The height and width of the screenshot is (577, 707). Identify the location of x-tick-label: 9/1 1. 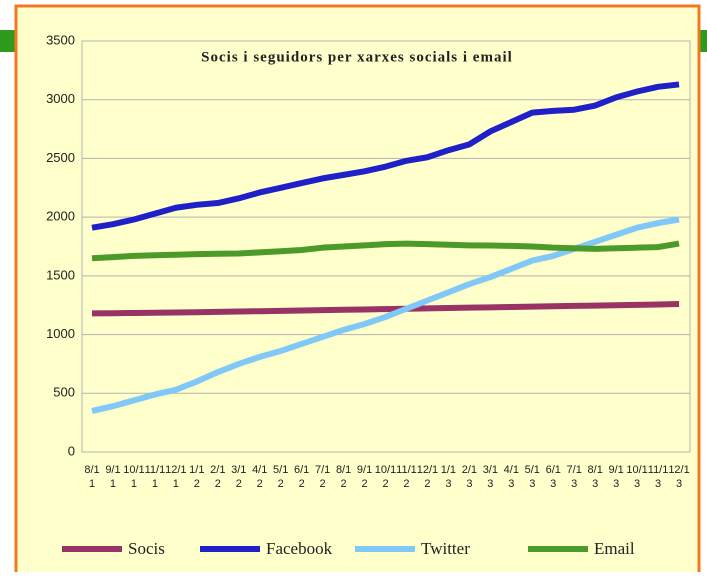
(112, 477).